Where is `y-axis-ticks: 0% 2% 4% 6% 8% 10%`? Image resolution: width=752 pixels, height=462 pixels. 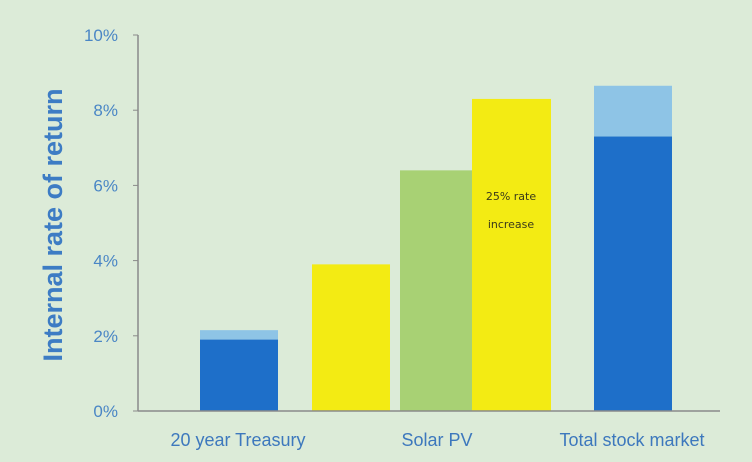 y-axis-ticks: 0% 2% 4% 6% 8% 10% is located at coordinates (111, 223).